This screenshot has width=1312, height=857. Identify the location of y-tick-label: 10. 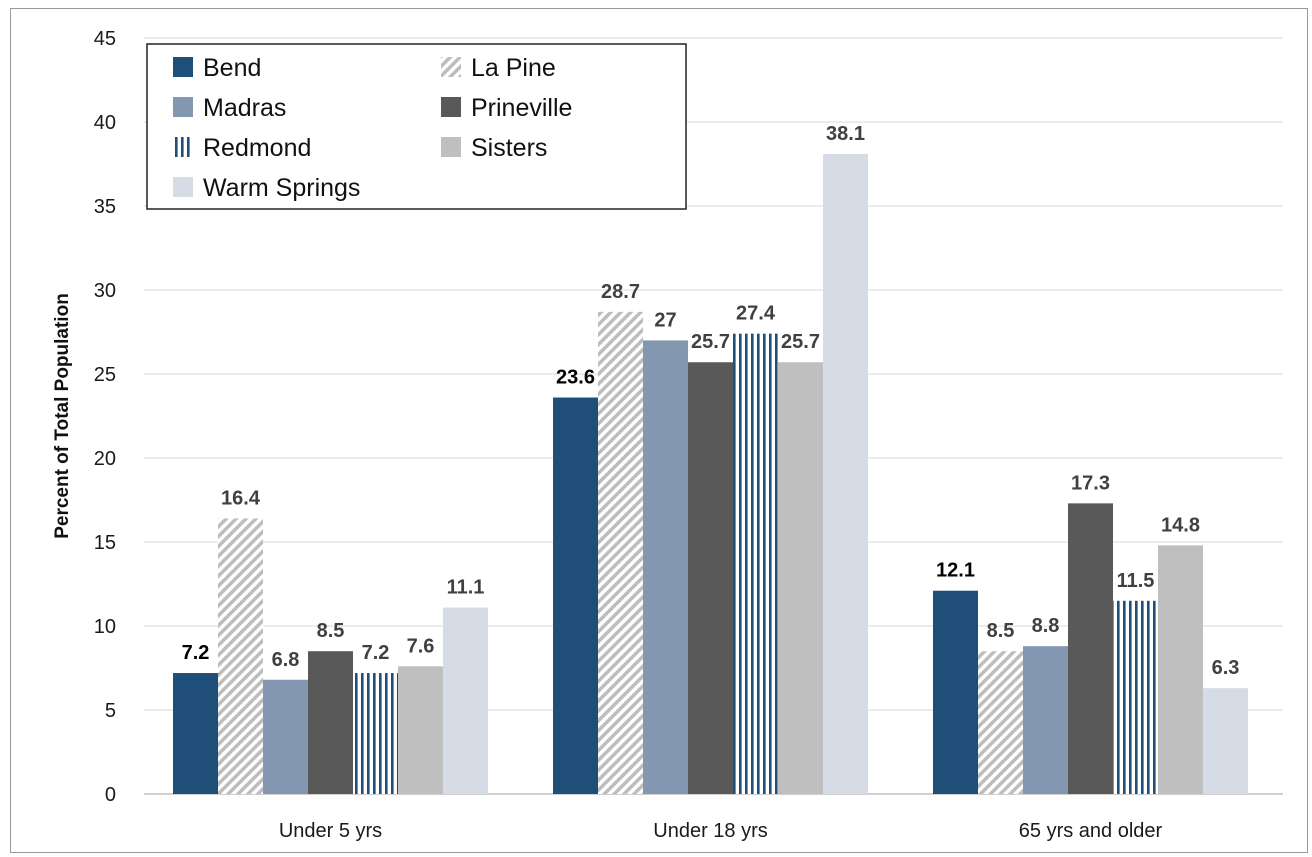
(105, 627).